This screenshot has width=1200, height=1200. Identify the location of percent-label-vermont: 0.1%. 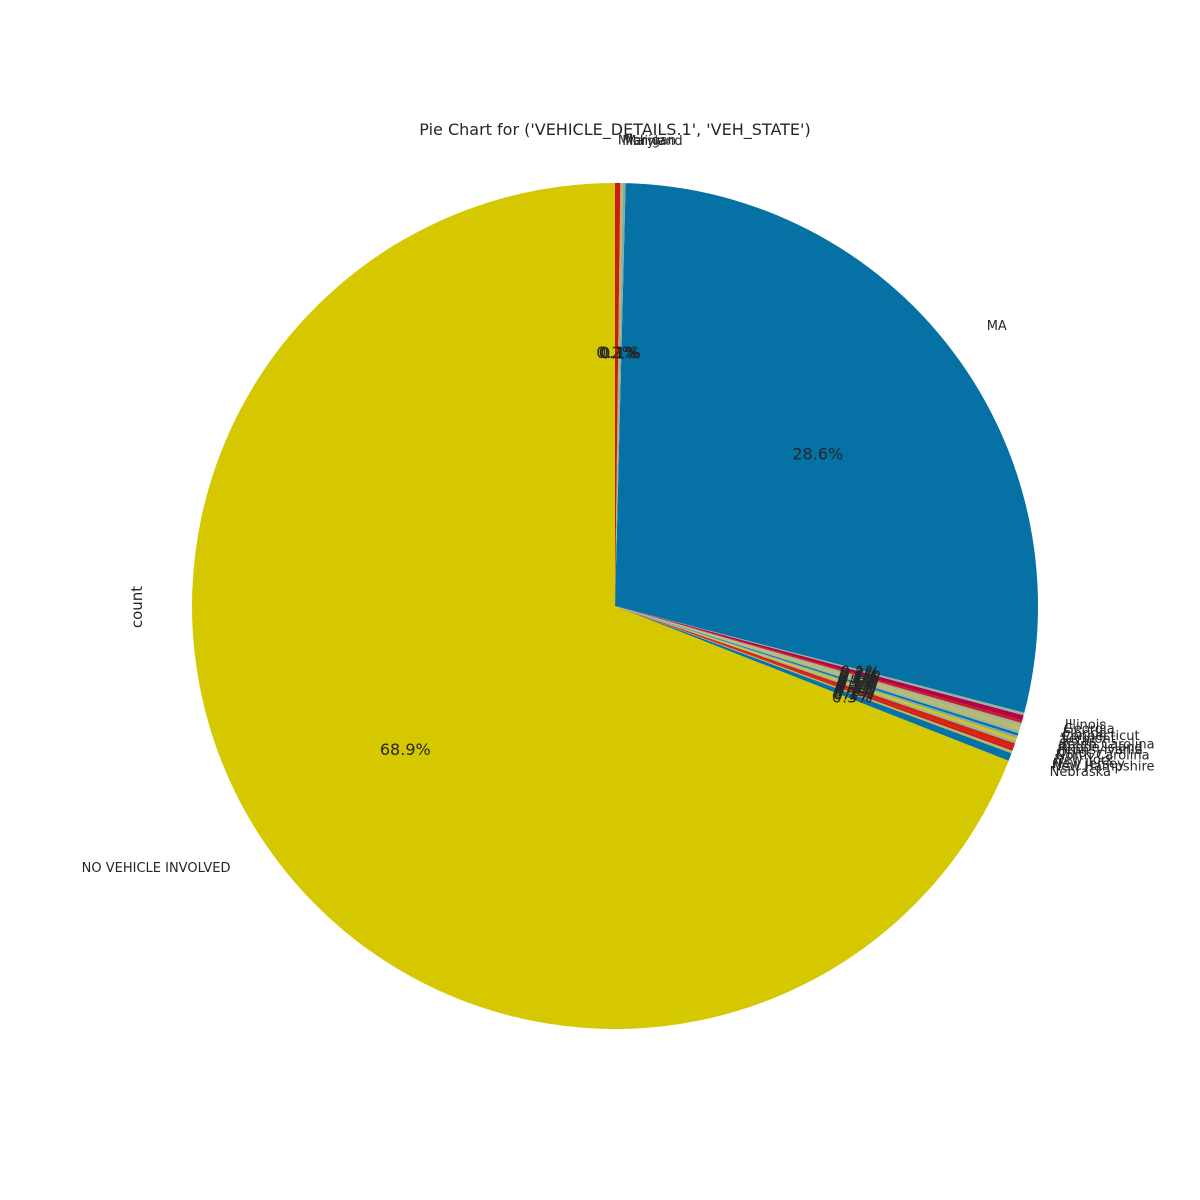
(858, 679).